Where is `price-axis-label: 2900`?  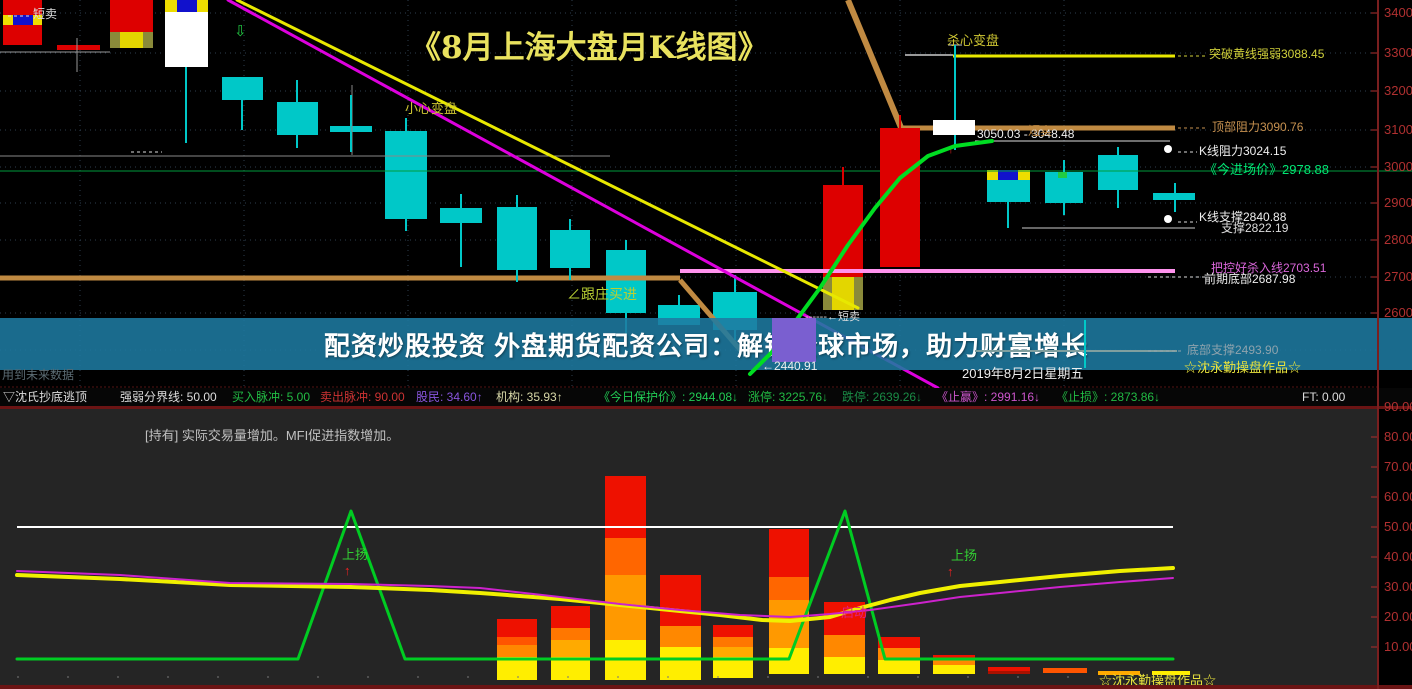 price-axis-label: 2900 is located at coordinates (1398, 202).